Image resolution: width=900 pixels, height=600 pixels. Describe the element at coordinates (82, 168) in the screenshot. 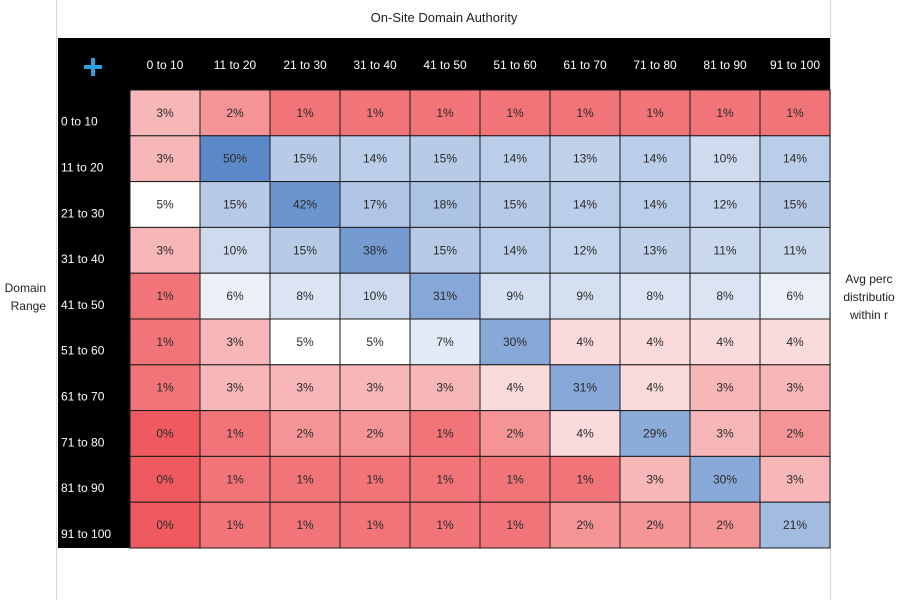

I see `y-tick-label: 11 to 20` at that location.